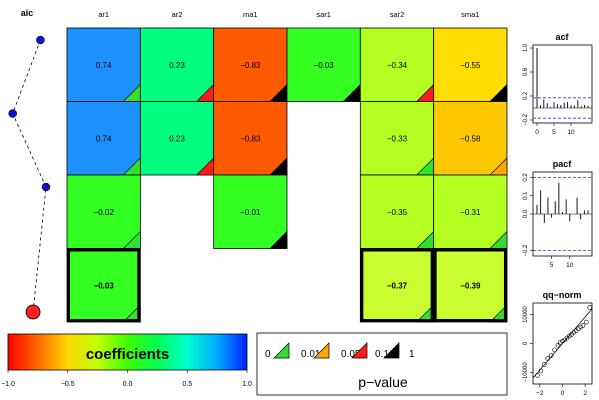 This screenshot has width=599, height=400. What do you see at coordinates (540, 393) in the screenshot?
I see `x-tick-label: −2` at bounding box center [540, 393].